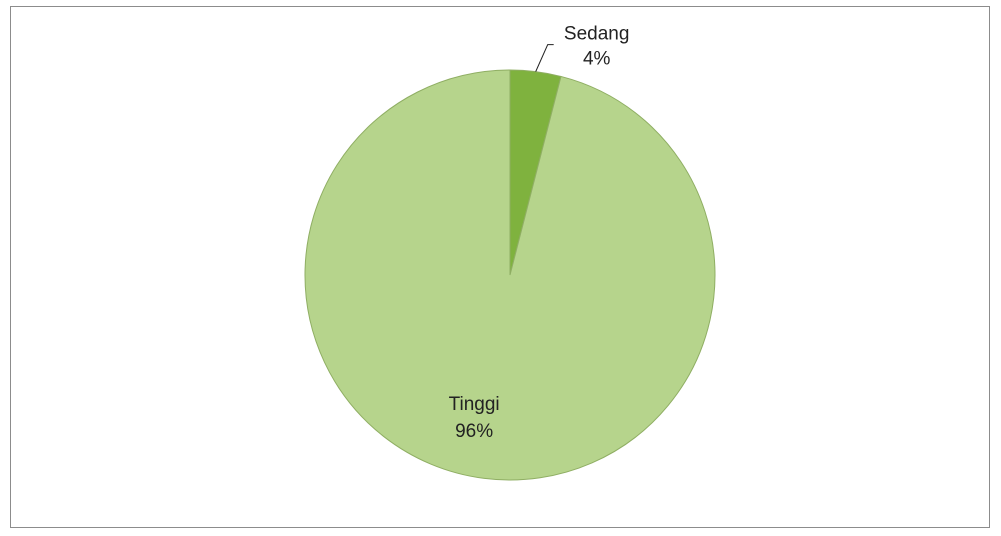  Describe the element at coordinates (474, 431) in the screenshot. I see `value-label: 96%` at that location.